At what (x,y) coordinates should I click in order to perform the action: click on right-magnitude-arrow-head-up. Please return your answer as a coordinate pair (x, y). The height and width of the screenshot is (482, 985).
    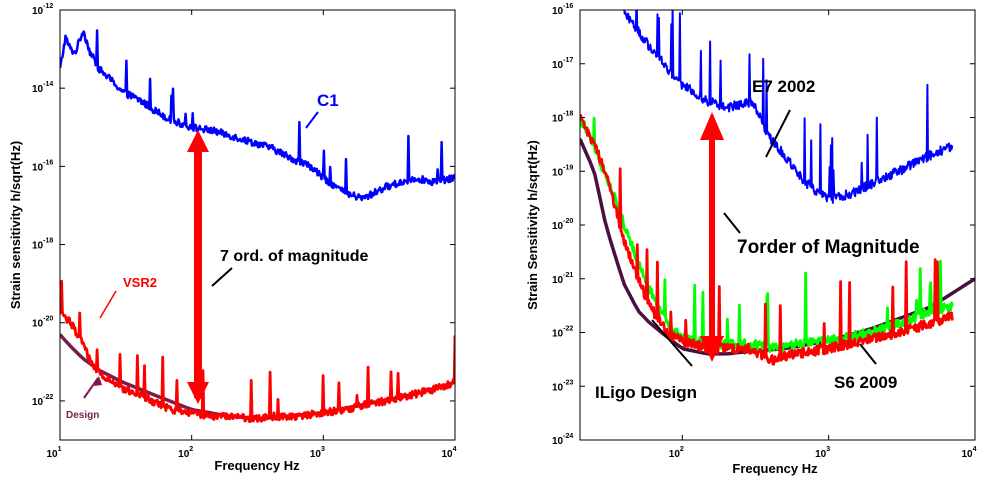
    Looking at the image, I should click on (712, 126).